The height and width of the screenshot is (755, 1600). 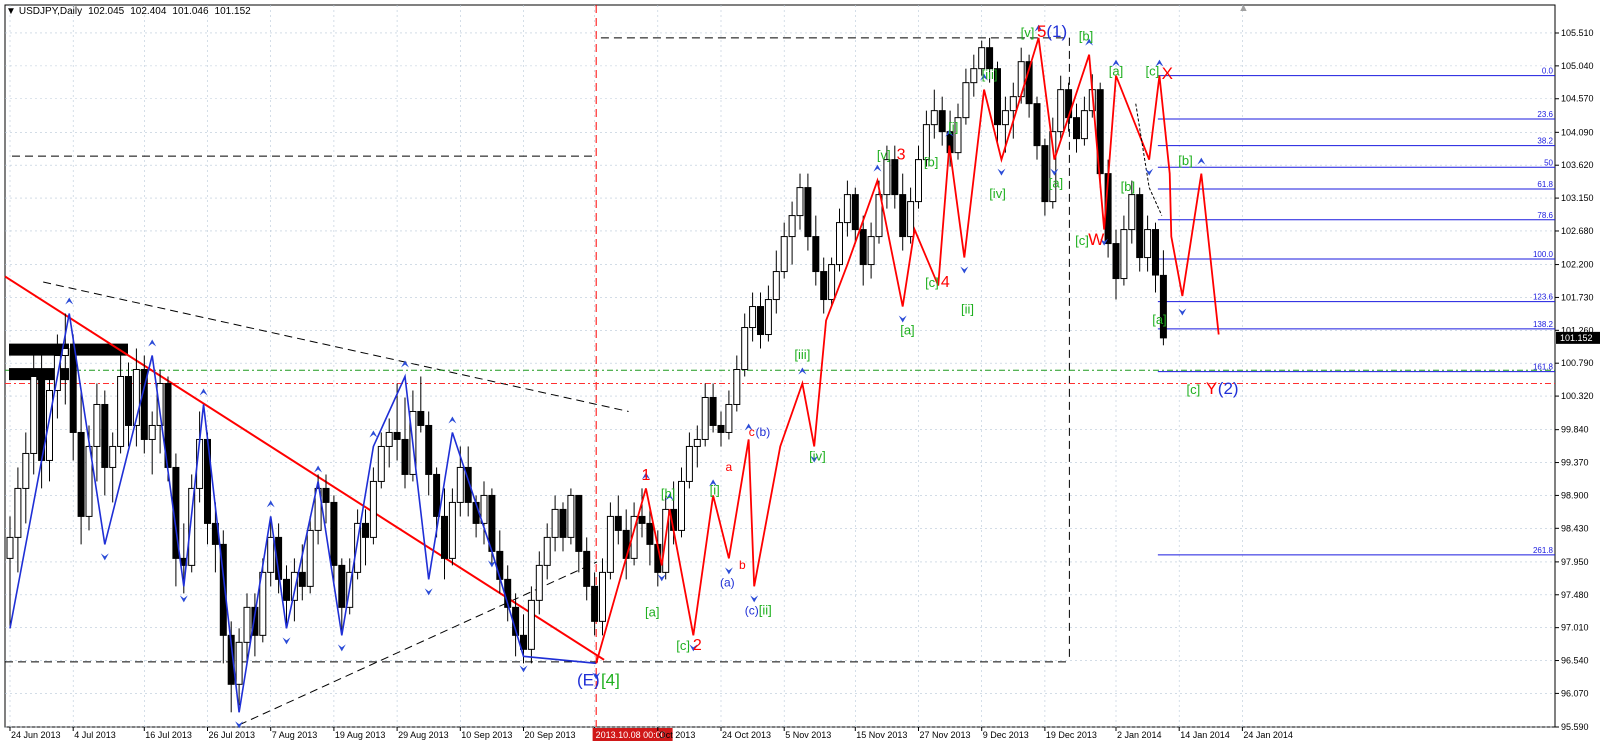 I want to click on scroll-up-icon: ▲, so click(x=1243, y=8).